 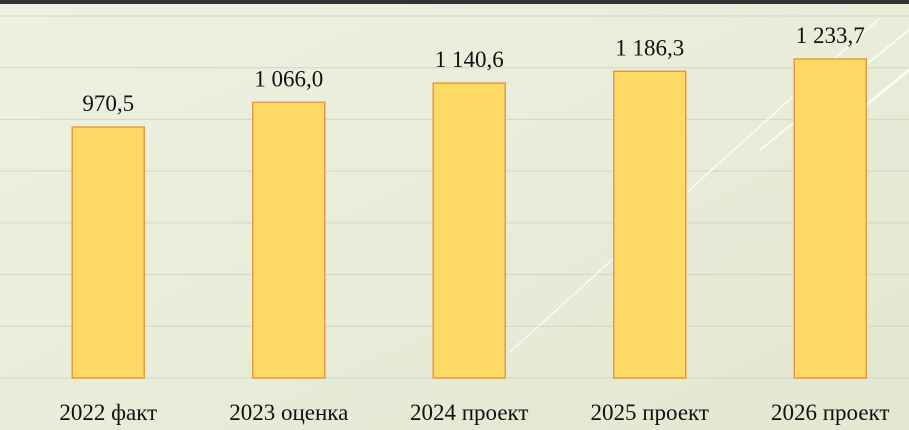 I want to click on x-tick-label: 2024 проект, so click(x=469, y=412).